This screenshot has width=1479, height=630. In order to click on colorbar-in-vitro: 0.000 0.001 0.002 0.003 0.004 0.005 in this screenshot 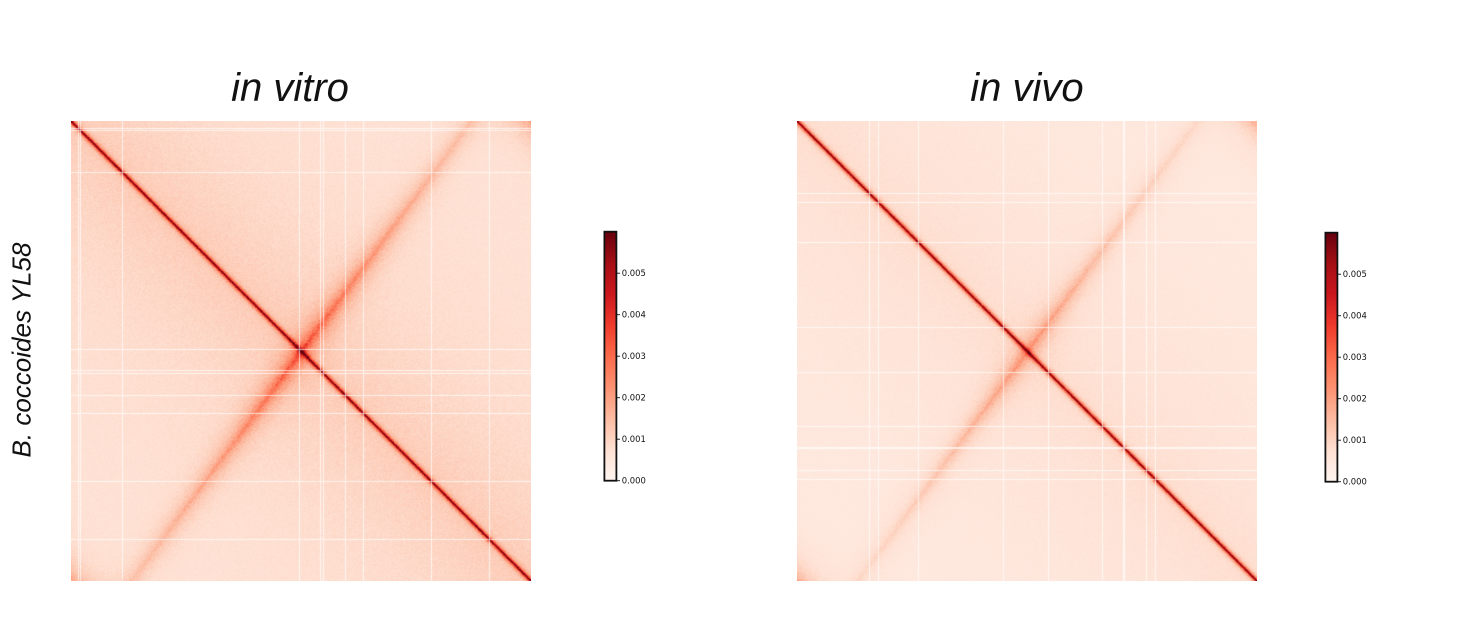, I will do `click(624, 358)`.